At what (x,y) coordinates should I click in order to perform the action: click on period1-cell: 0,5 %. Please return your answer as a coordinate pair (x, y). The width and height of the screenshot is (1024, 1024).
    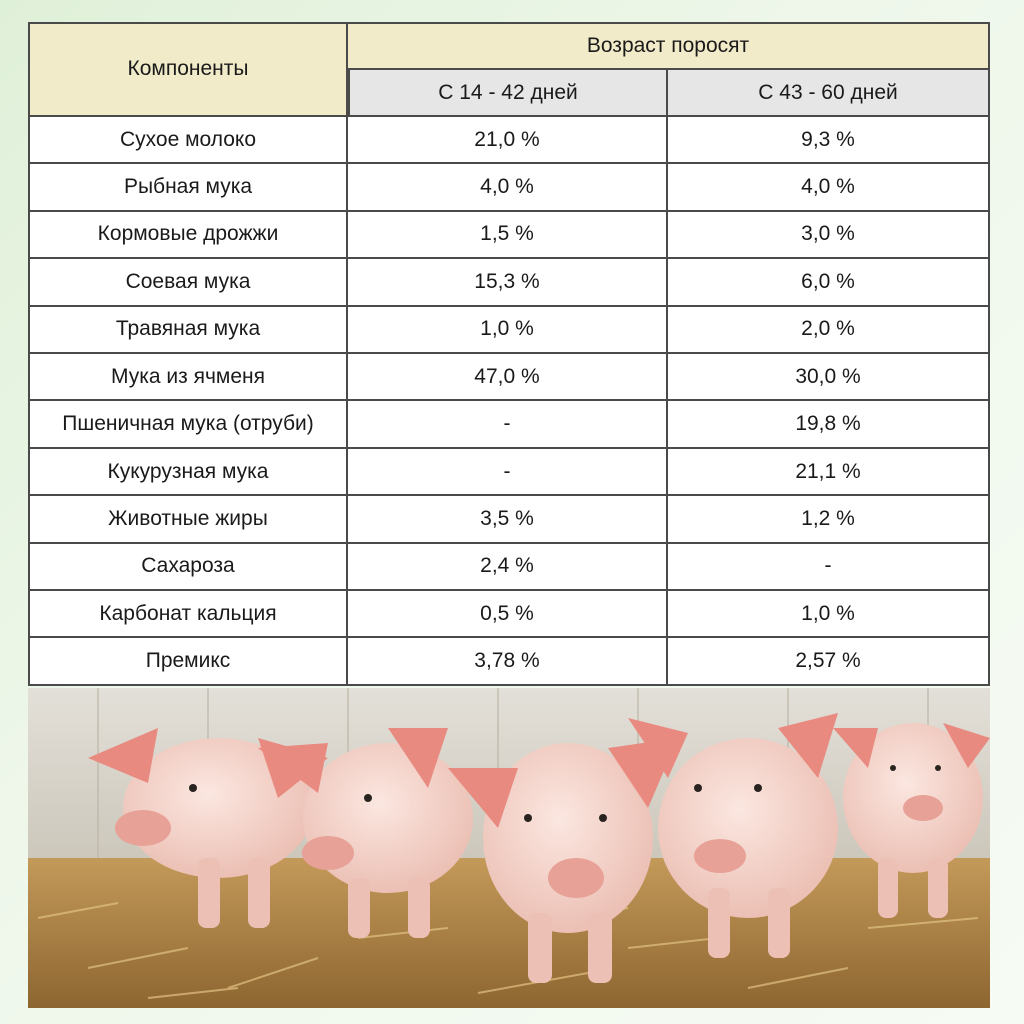
    Looking at the image, I should click on (508, 615).